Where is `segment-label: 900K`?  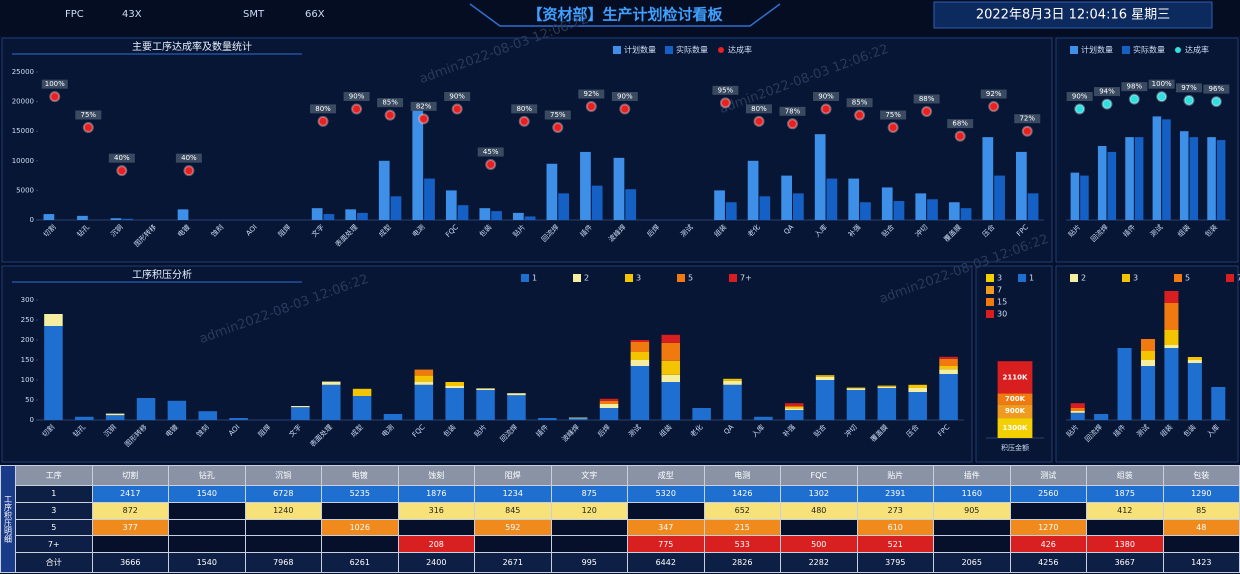
segment-label: 900K is located at coordinates (1015, 411).